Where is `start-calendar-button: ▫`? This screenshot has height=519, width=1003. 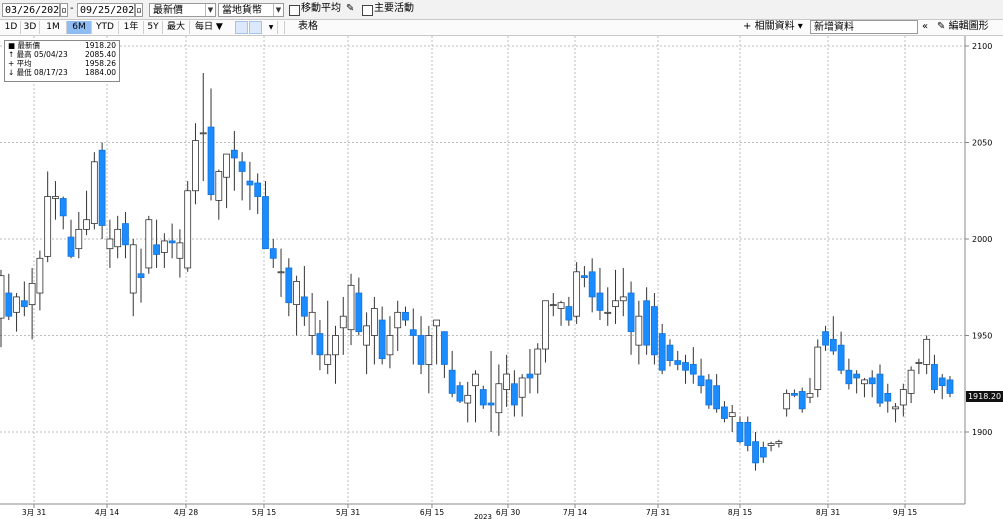
start-calendar-button: ▫ is located at coordinates (64, 10).